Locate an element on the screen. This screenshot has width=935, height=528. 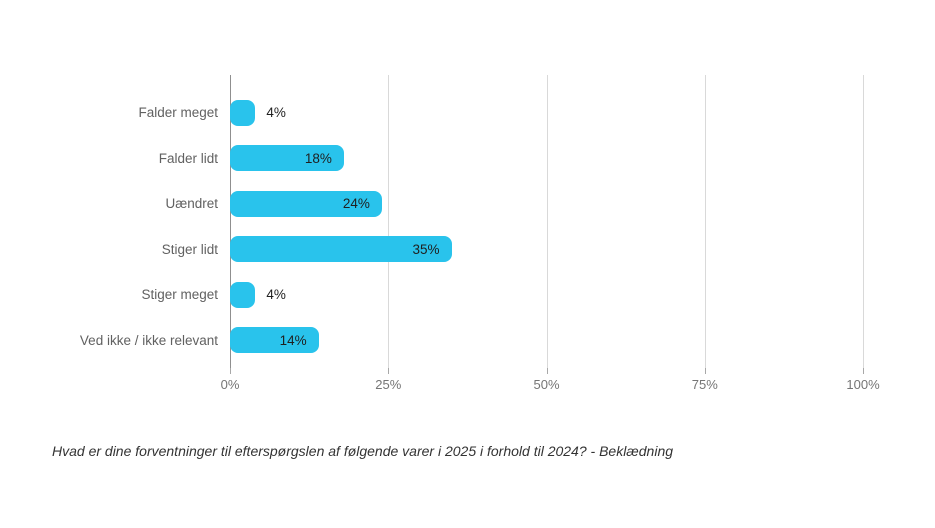
category-label: Stiger meget is located at coordinates (179, 295).